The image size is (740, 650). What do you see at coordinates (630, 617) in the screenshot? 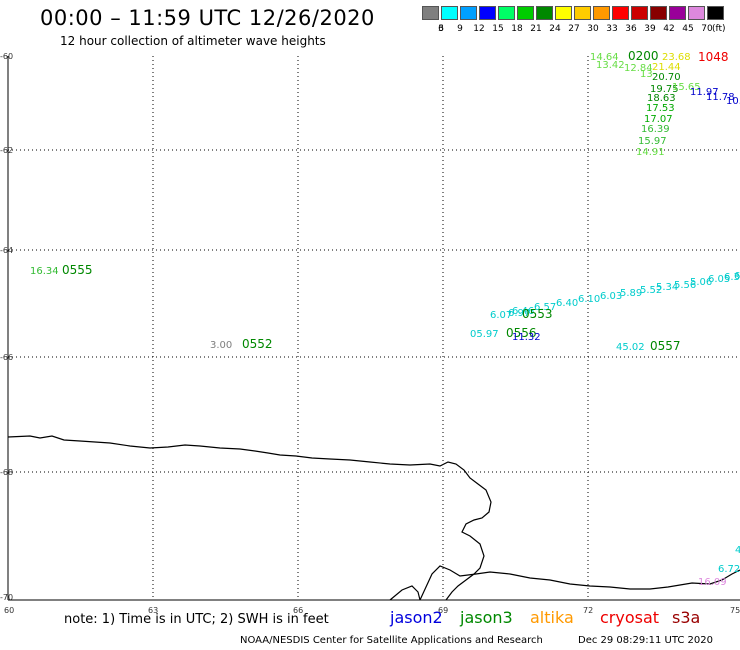
I see `satellite-name: cryosat` at bounding box center [630, 617].